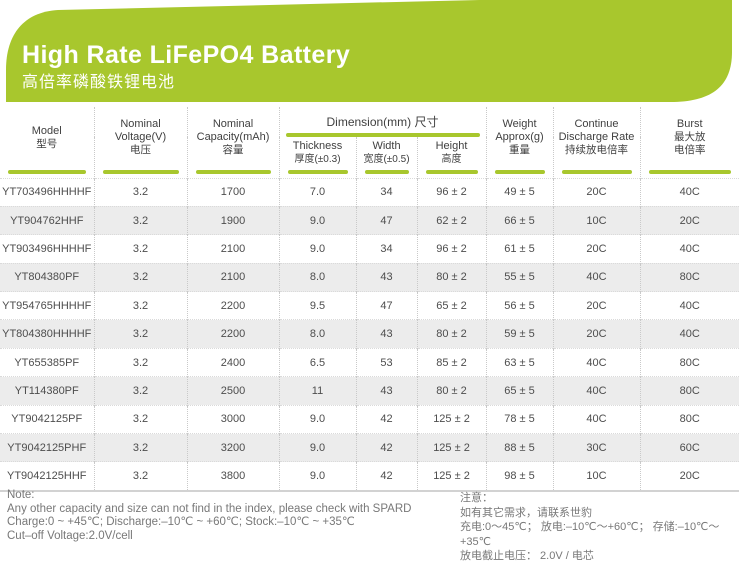  Describe the element at coordinates (232, 192) in the screenshot. I see `cell-capacity: 1700` at that location.